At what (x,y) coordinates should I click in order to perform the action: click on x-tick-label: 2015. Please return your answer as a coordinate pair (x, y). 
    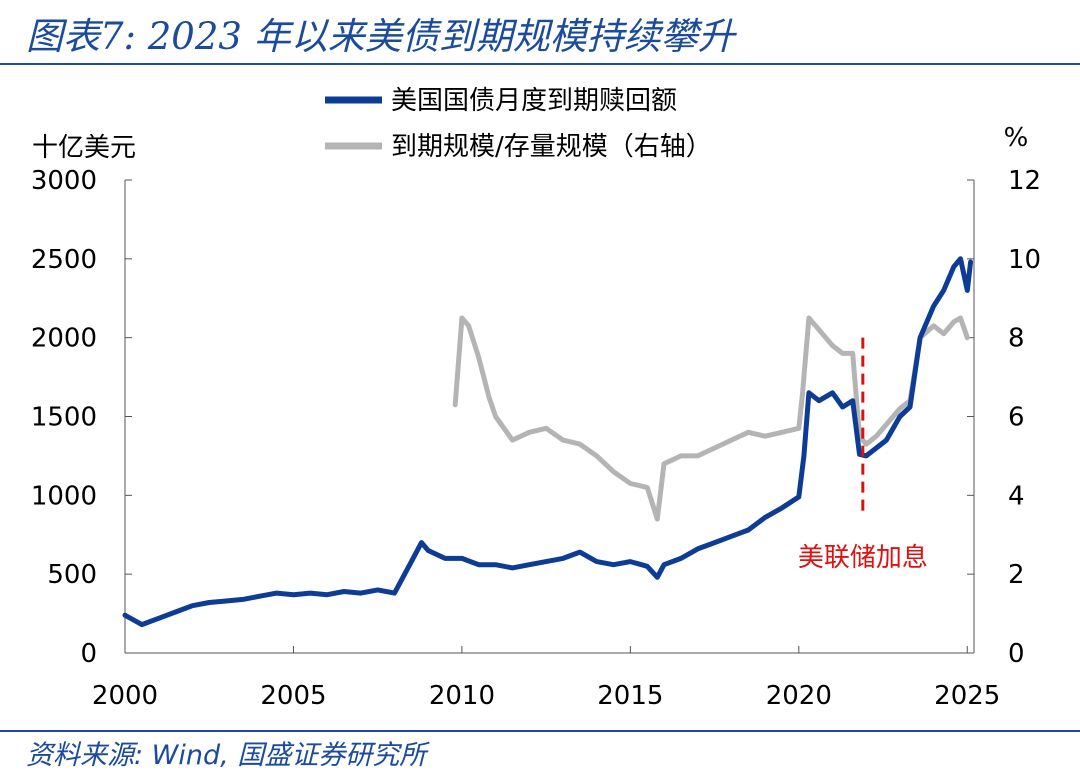
    Looking at the image, I should click on (630, 696).